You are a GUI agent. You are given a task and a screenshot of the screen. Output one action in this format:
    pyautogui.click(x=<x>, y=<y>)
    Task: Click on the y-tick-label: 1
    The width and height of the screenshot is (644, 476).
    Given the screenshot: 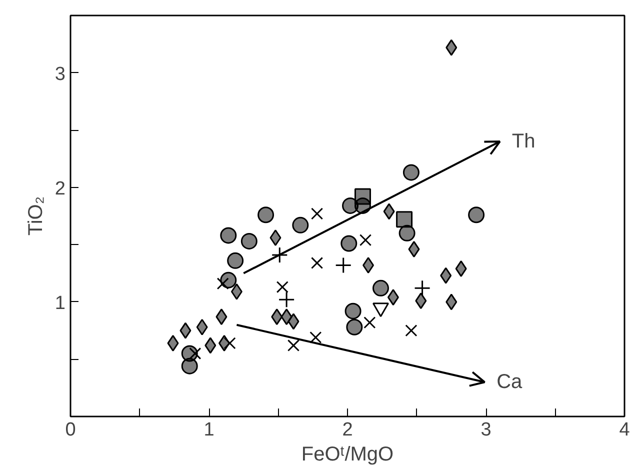 What is the action you would take?
    pyautogui.click(x=60, y=303)
    